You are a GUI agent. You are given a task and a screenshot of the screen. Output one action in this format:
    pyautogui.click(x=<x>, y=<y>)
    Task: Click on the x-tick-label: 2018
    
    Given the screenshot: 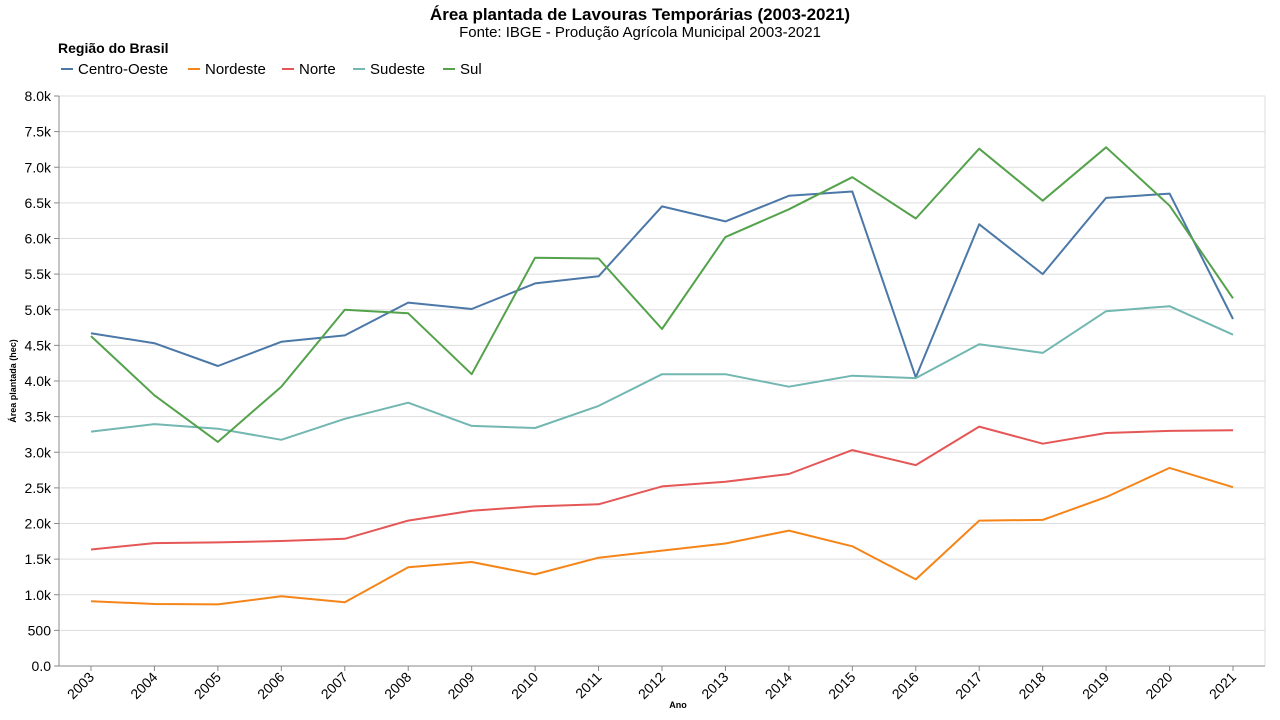 What is the action you would take?
    pyautogui.click(x=1031, y=685)
    